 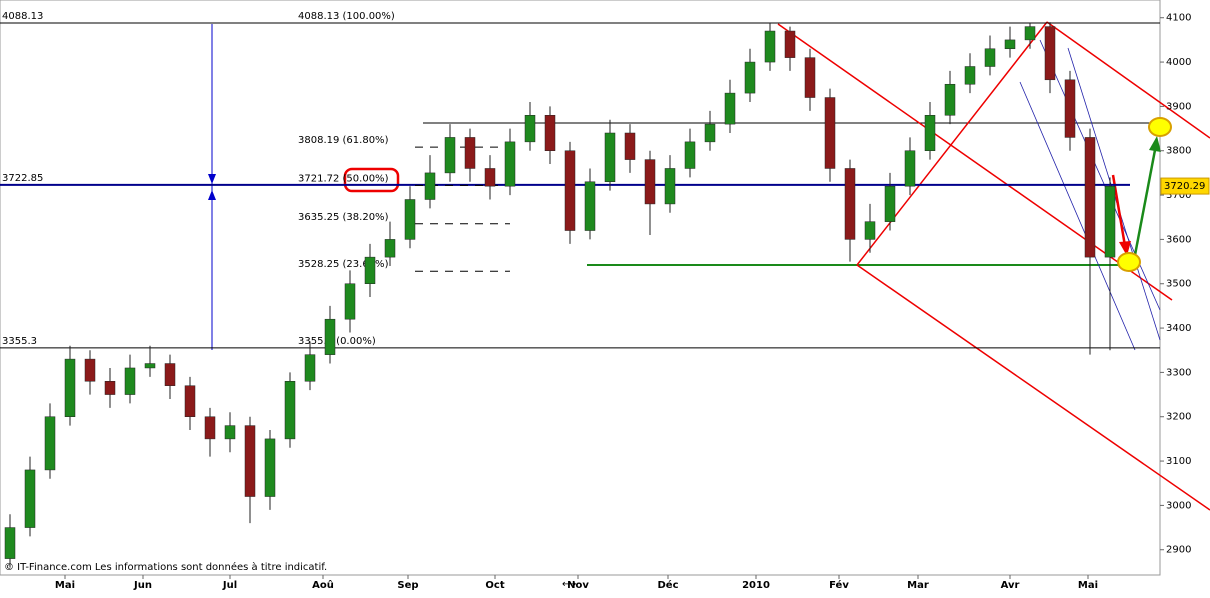 I want to click on period-icon: ⟷, so click(x=569, y=584).